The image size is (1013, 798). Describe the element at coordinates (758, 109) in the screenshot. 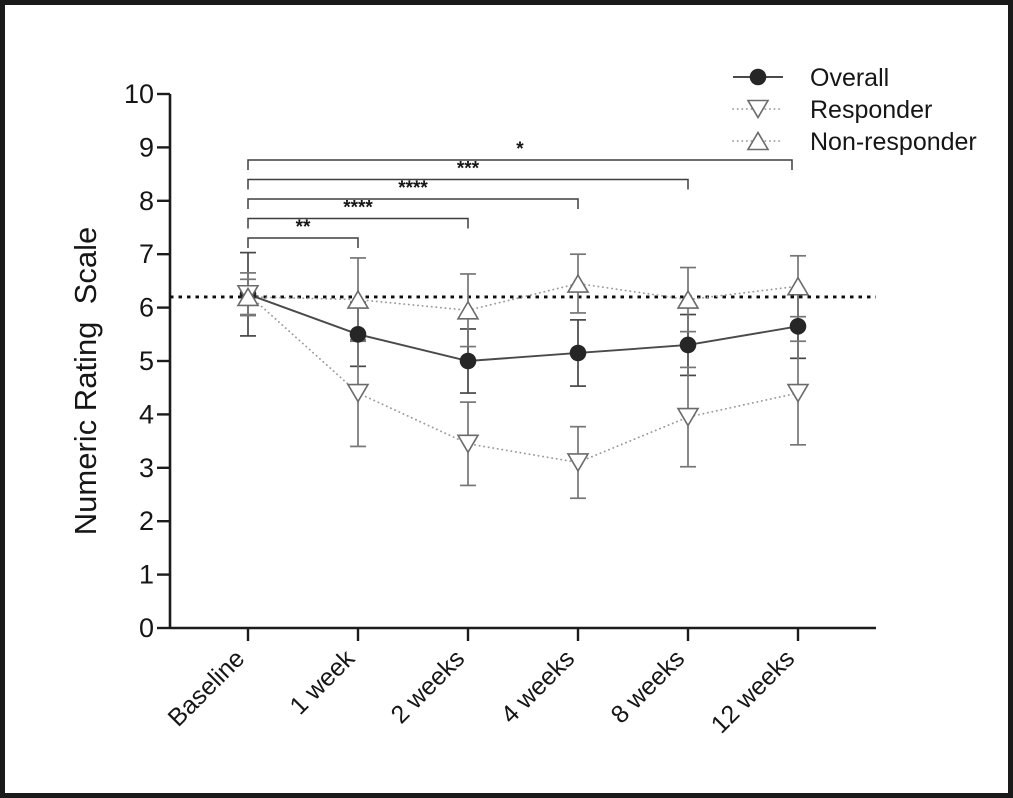

I see `legend-triangle-down-marker` at that location.